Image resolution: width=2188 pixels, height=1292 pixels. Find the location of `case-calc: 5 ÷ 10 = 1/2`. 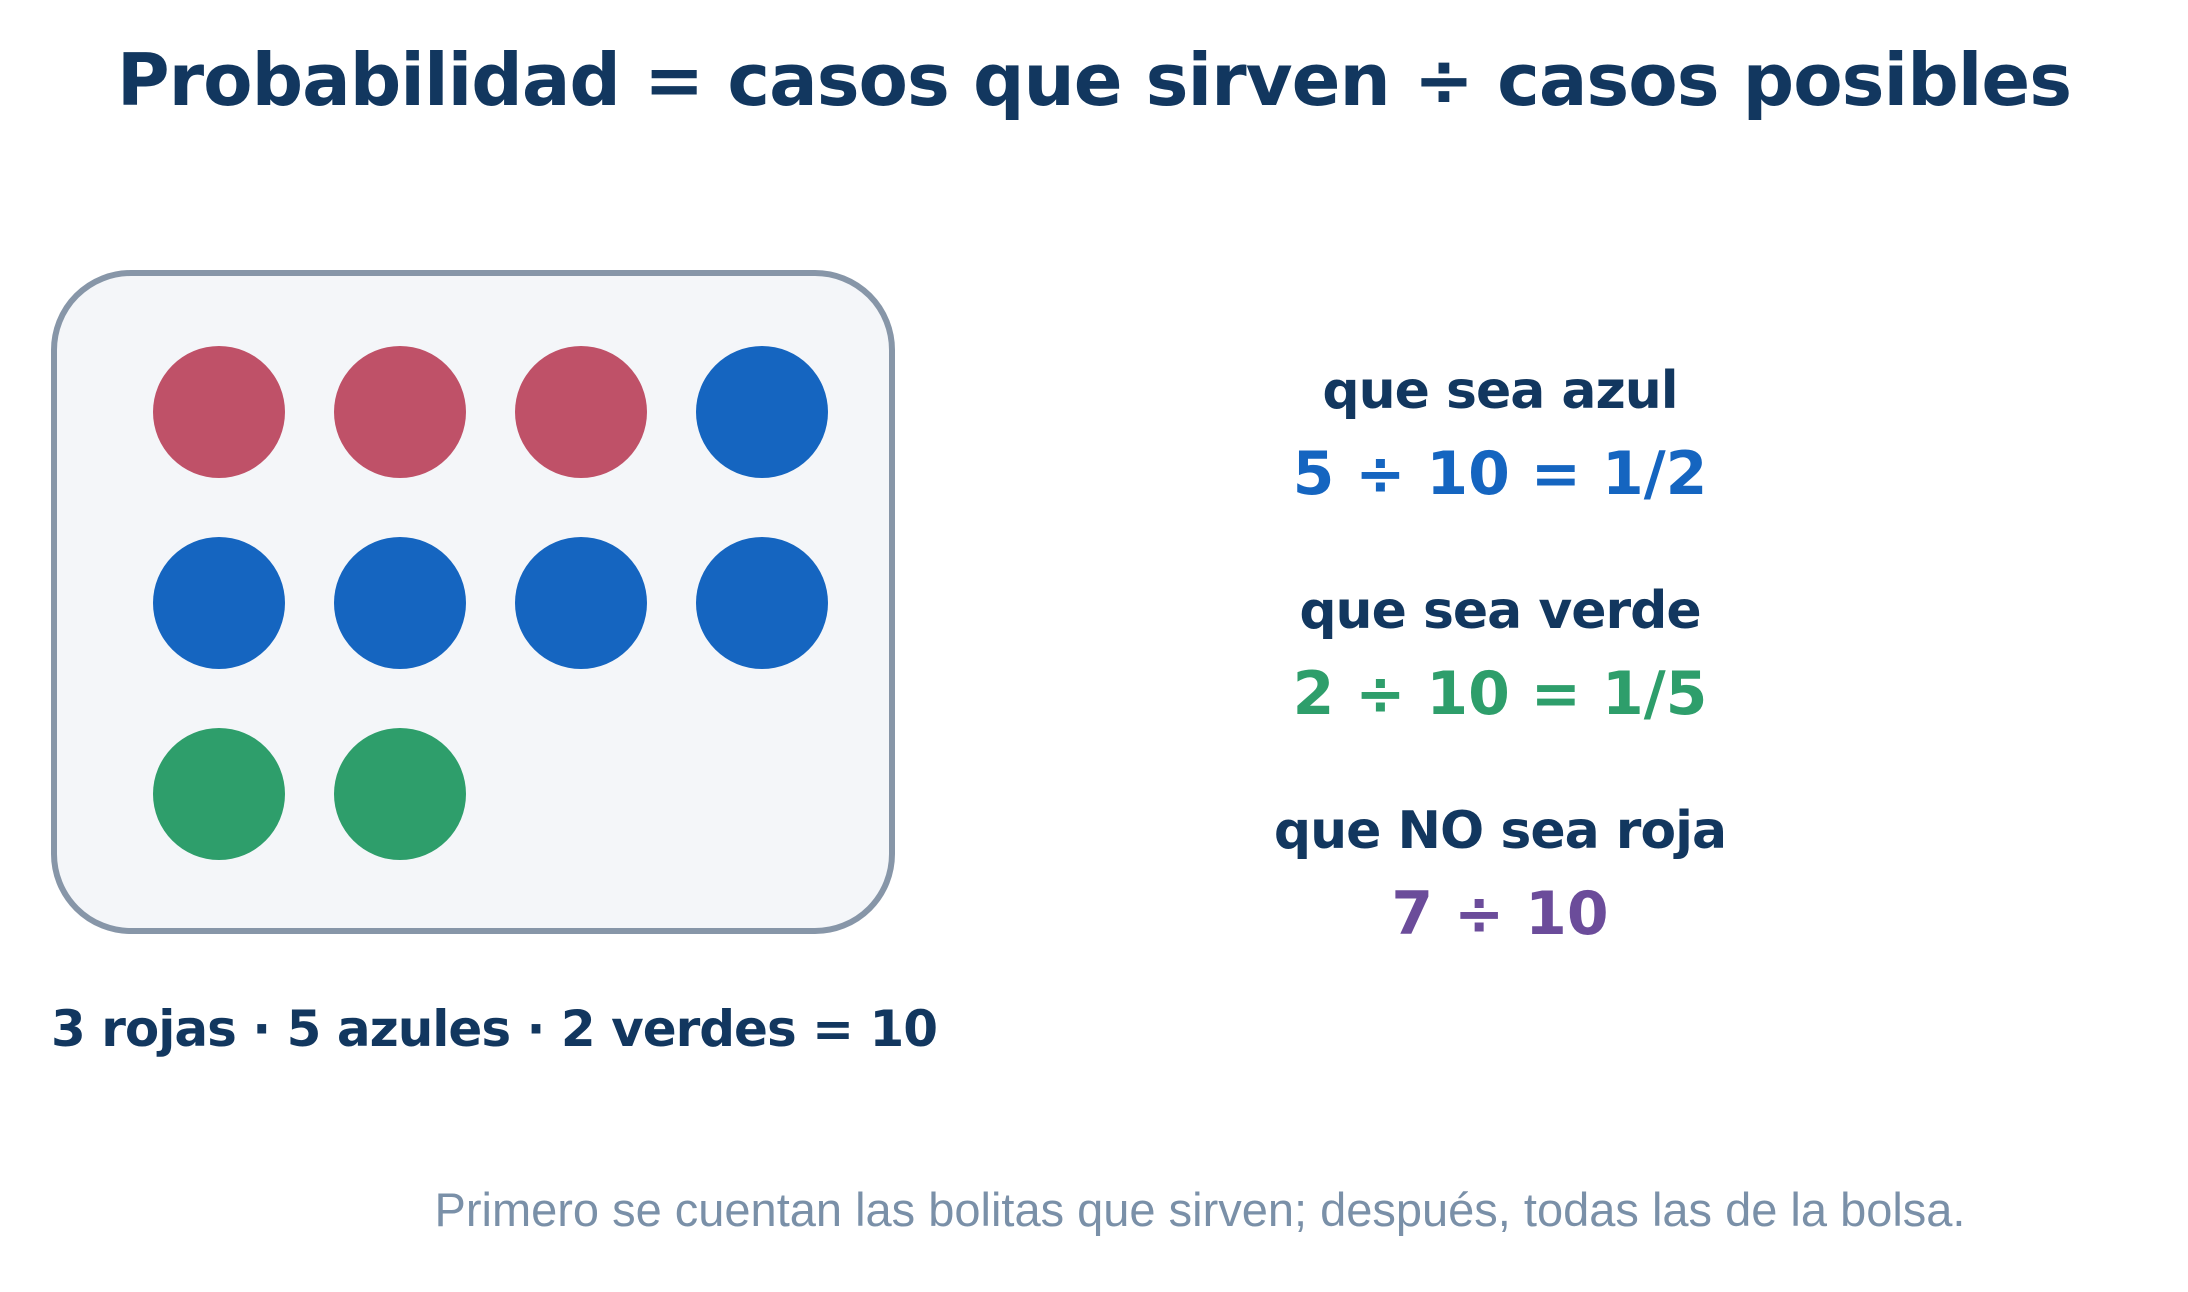

case-calc: 5 ÷ 10 = 1/2 is located at coordinates (1500, 474).